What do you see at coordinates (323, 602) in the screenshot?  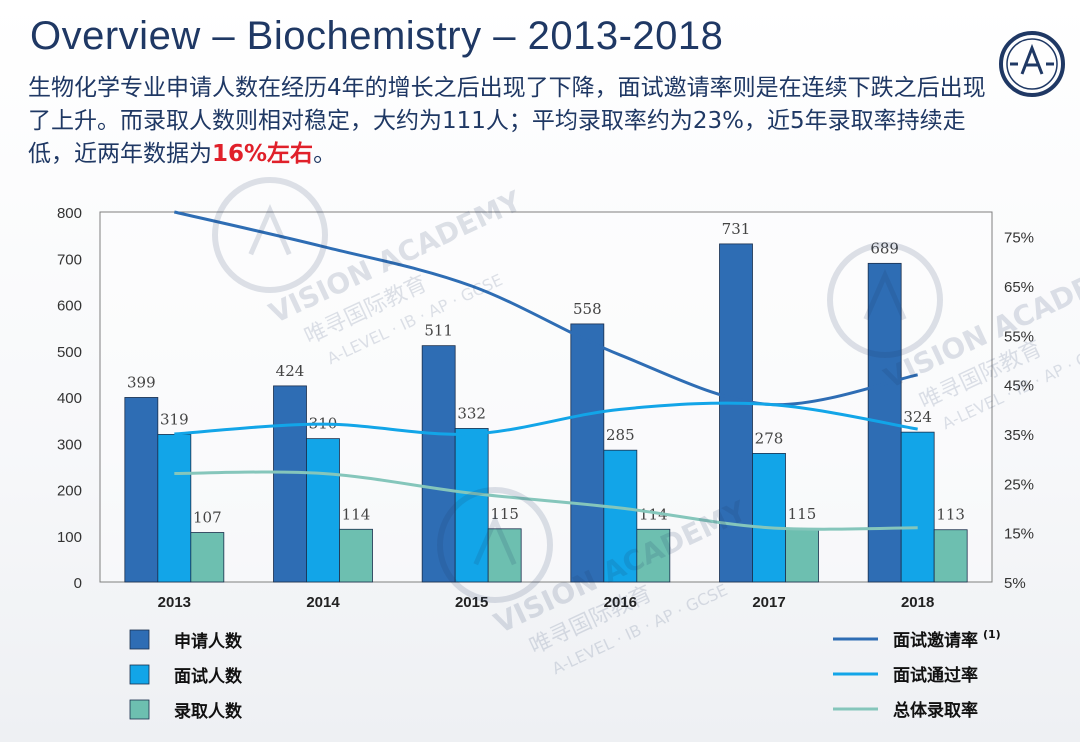 I see `x-tick-label: 2014` at bounding box center [323, 602].